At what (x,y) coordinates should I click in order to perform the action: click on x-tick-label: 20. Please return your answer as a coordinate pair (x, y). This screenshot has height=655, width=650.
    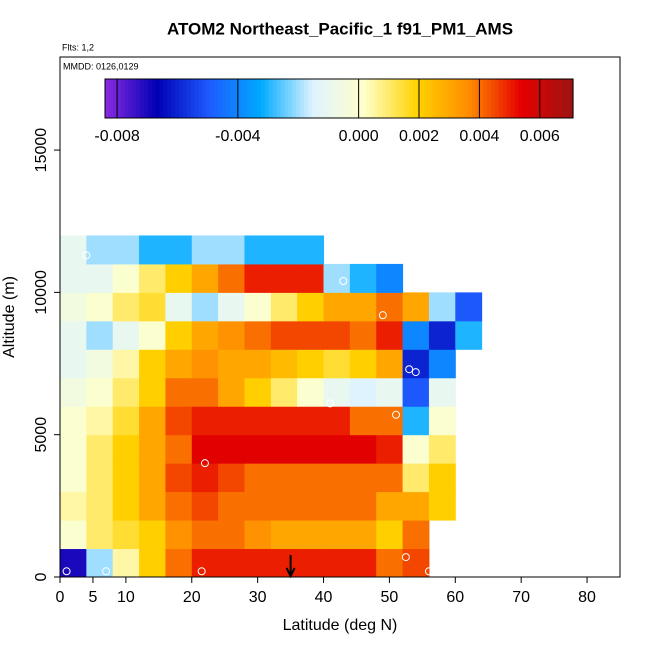
    Looking at the image, I should click on (192, 597).